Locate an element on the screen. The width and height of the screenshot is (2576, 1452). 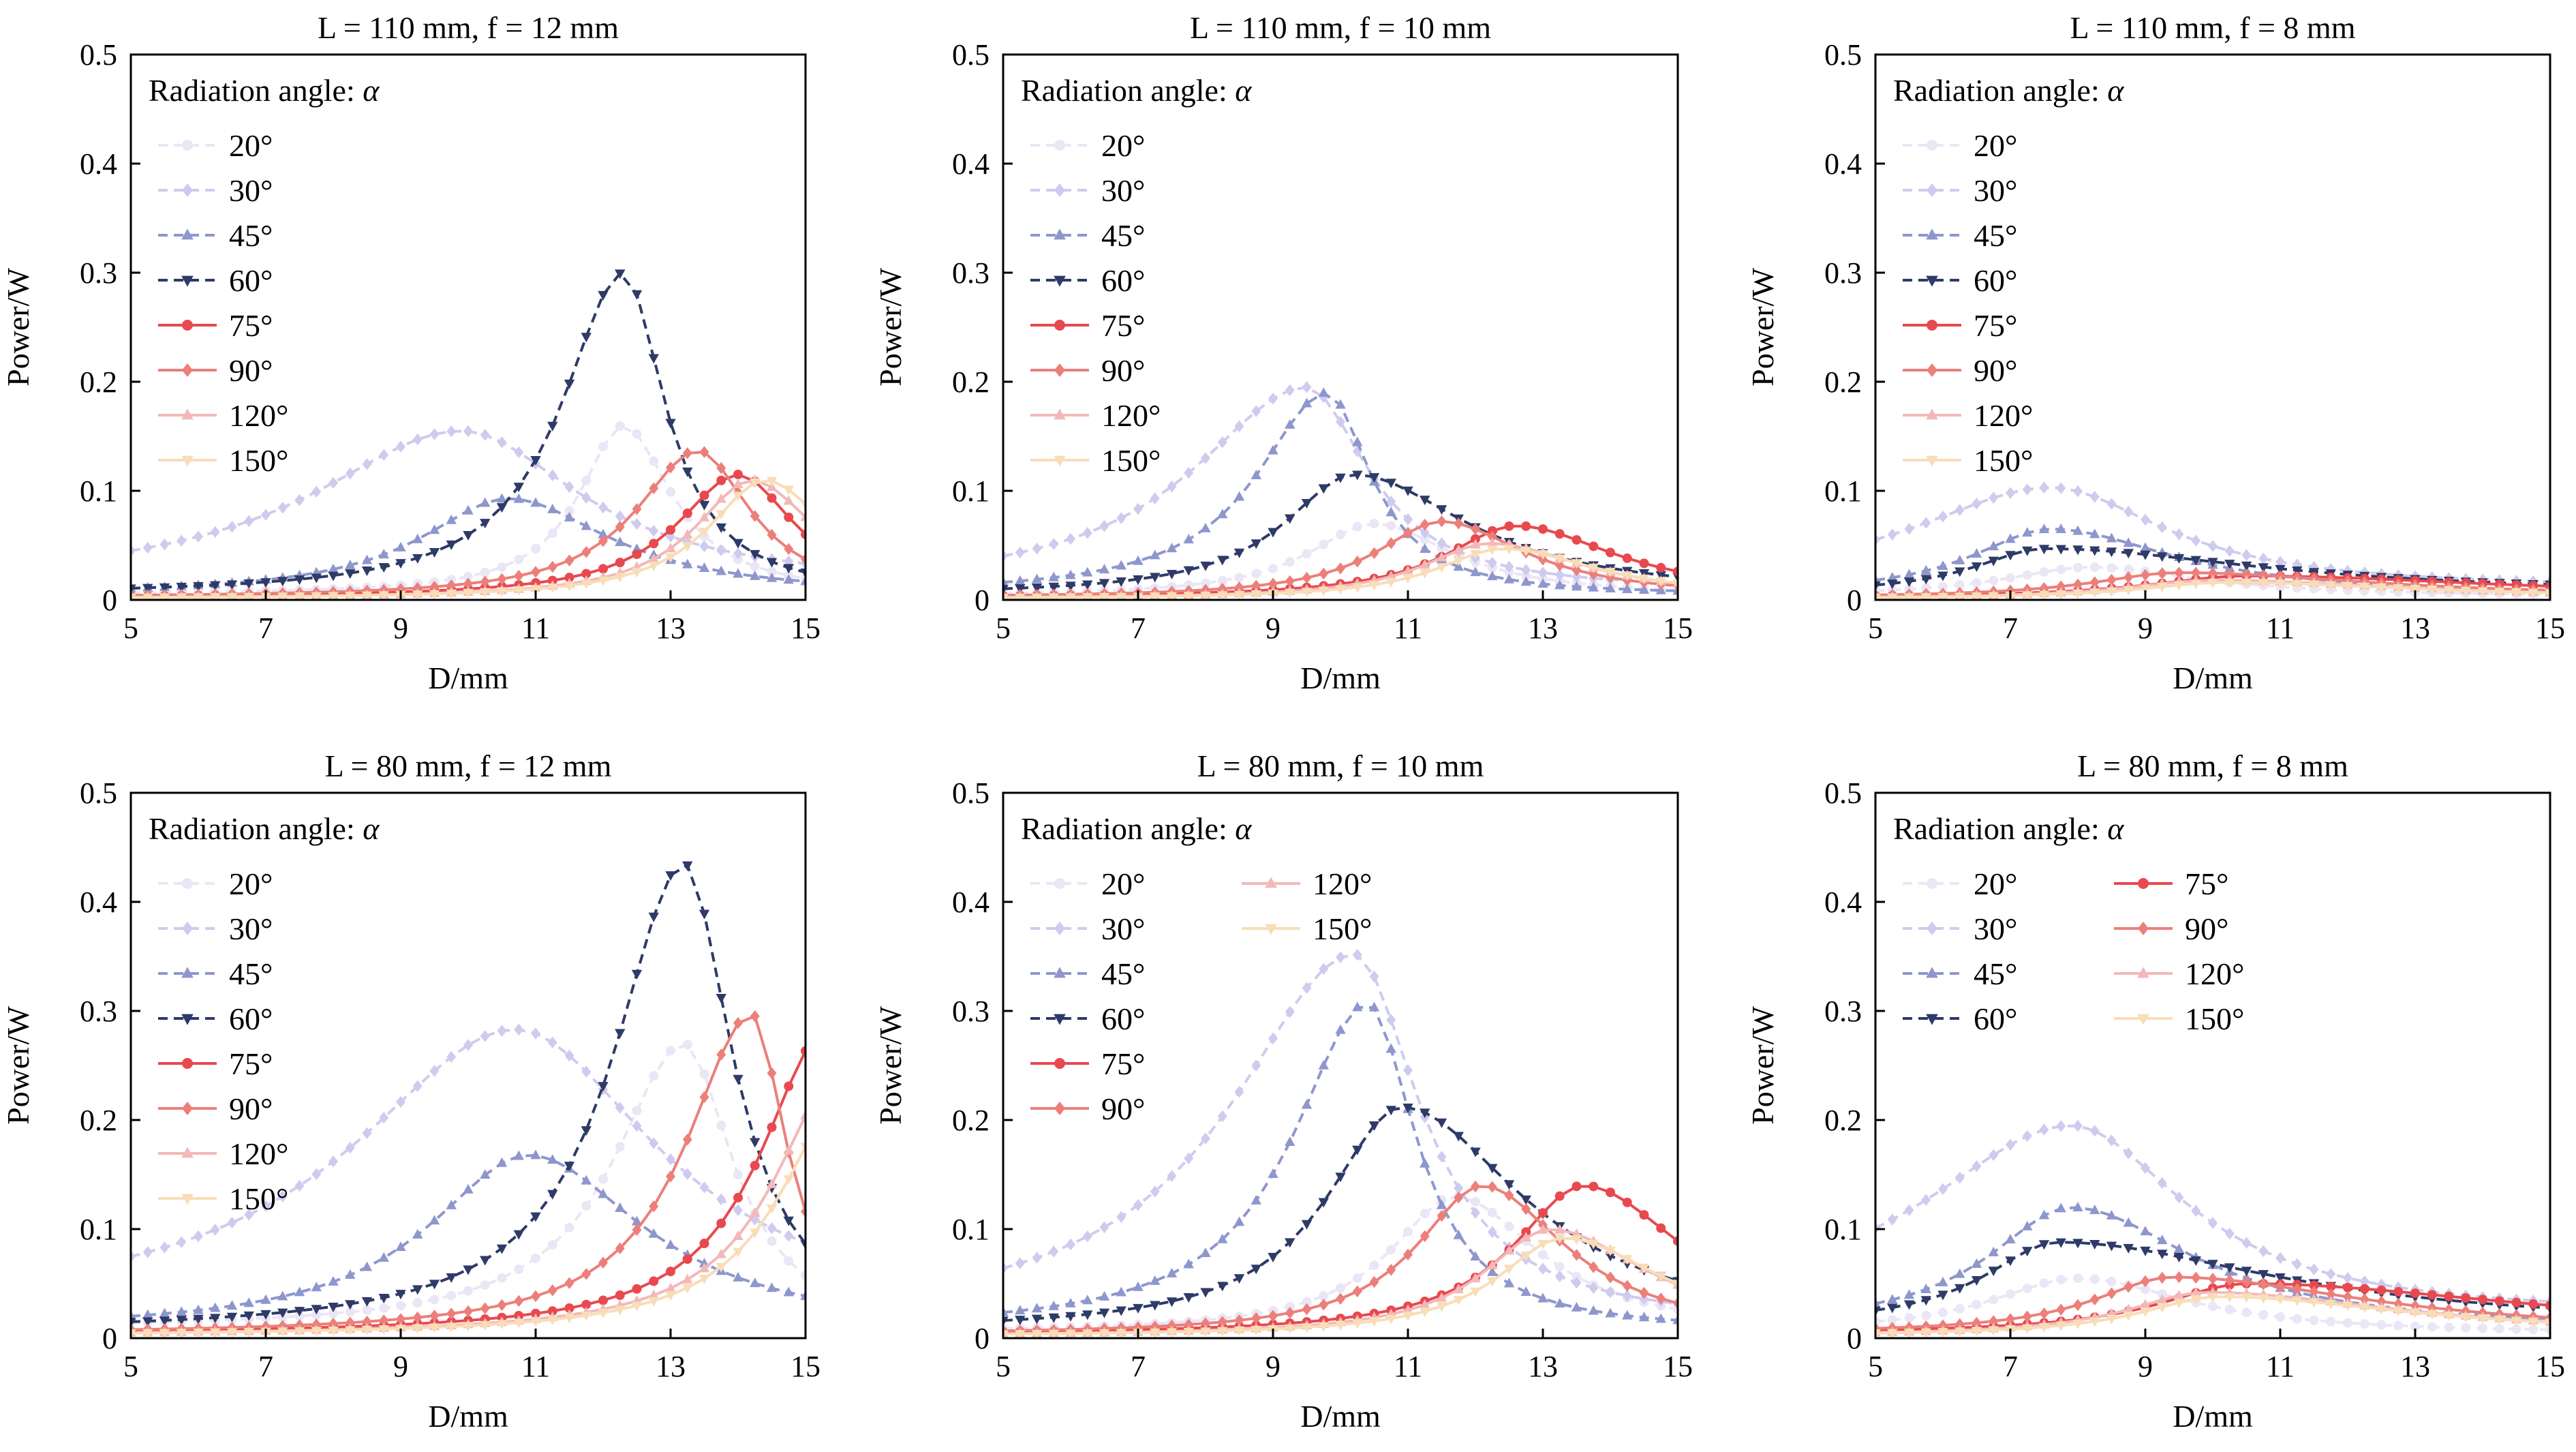
x-tick-label: 11 is located at coordinates (535, 1366).